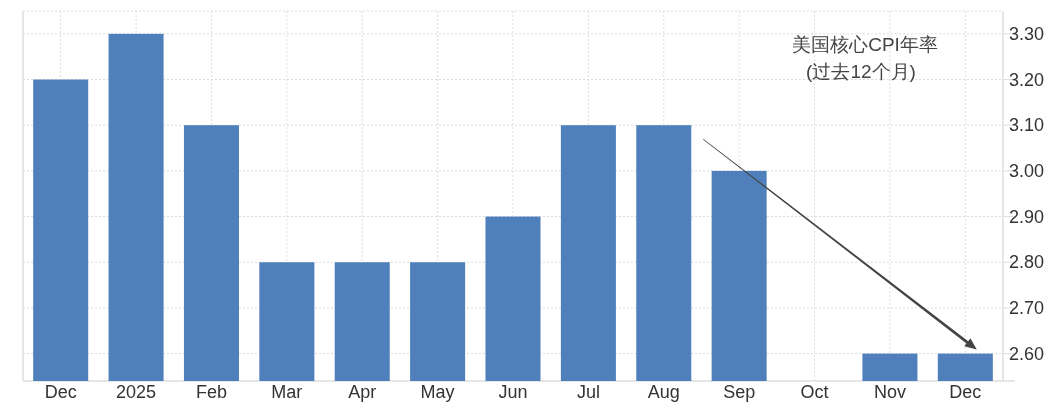 The height and width of the screenshot is (416, 1062). Describe the element at coordinates (865, 44) in the screenshot. I see `title: 美国核心CPI年率` at that location.